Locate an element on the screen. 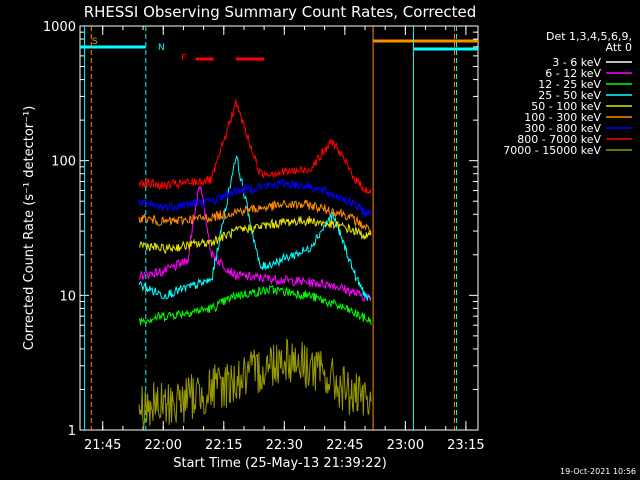 This screenshot has width=640, height=480. timestamp: 19-Oct-2021 10:56 is located at coordinates (598, 471).